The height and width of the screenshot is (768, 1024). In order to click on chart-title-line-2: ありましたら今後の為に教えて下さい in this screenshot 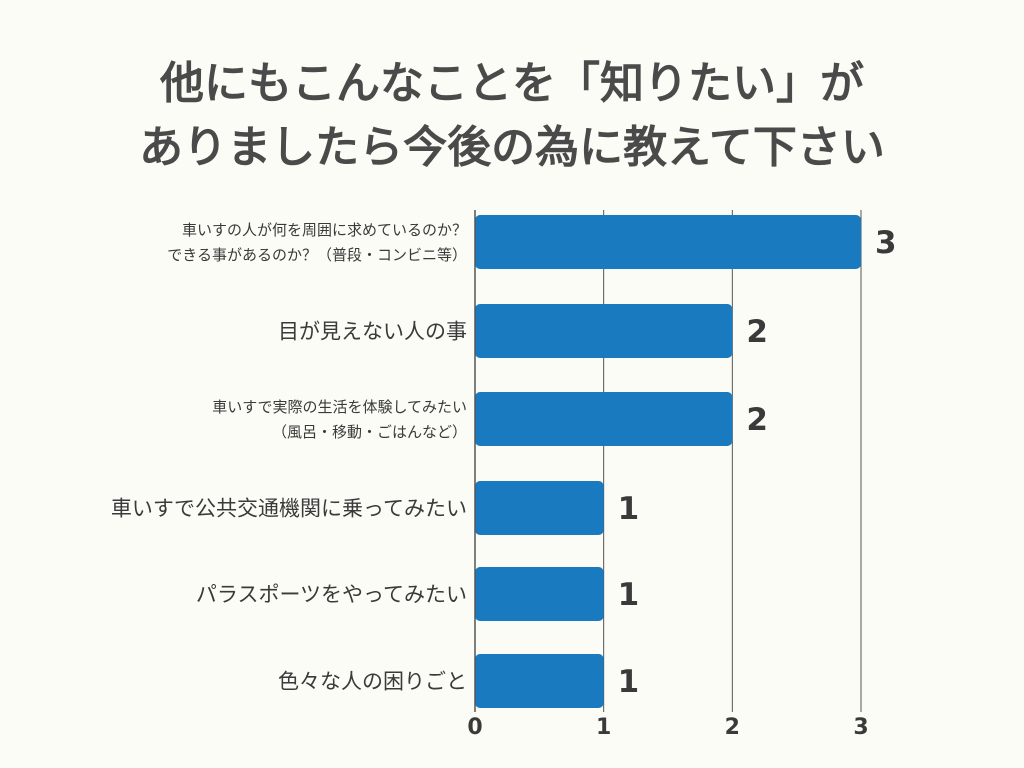, I will do `click(512, 147)`.